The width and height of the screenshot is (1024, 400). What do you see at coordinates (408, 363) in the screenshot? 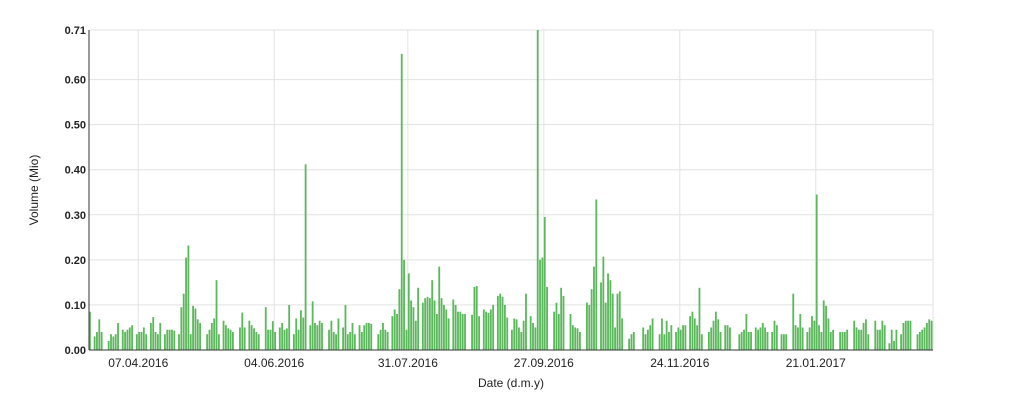
I see `x-tick-label: 31.07.2016` at bounding box center [408, 363].